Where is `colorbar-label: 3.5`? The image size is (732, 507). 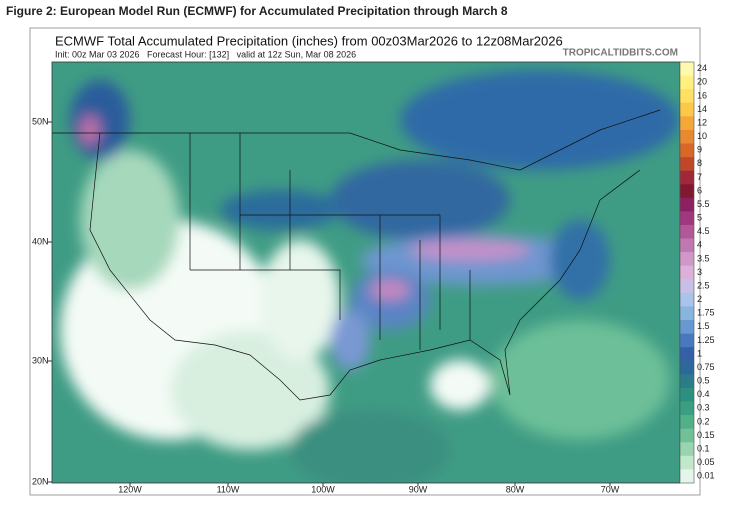
colorbar-label: 3.5 is located at coordinates (703, 258).